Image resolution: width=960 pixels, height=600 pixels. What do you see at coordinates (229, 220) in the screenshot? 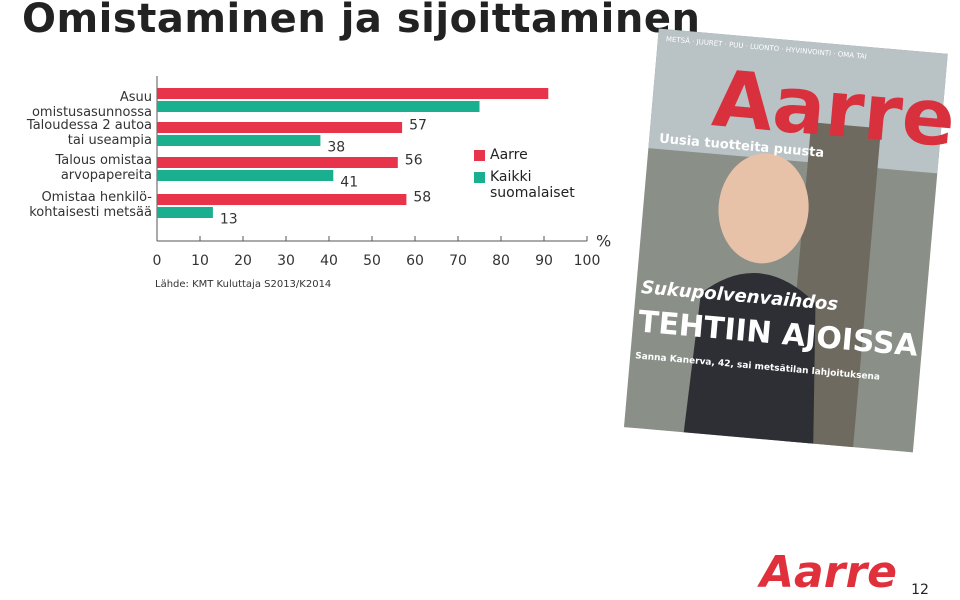
I see `data-label: 13` at bounding box center [229, 220].